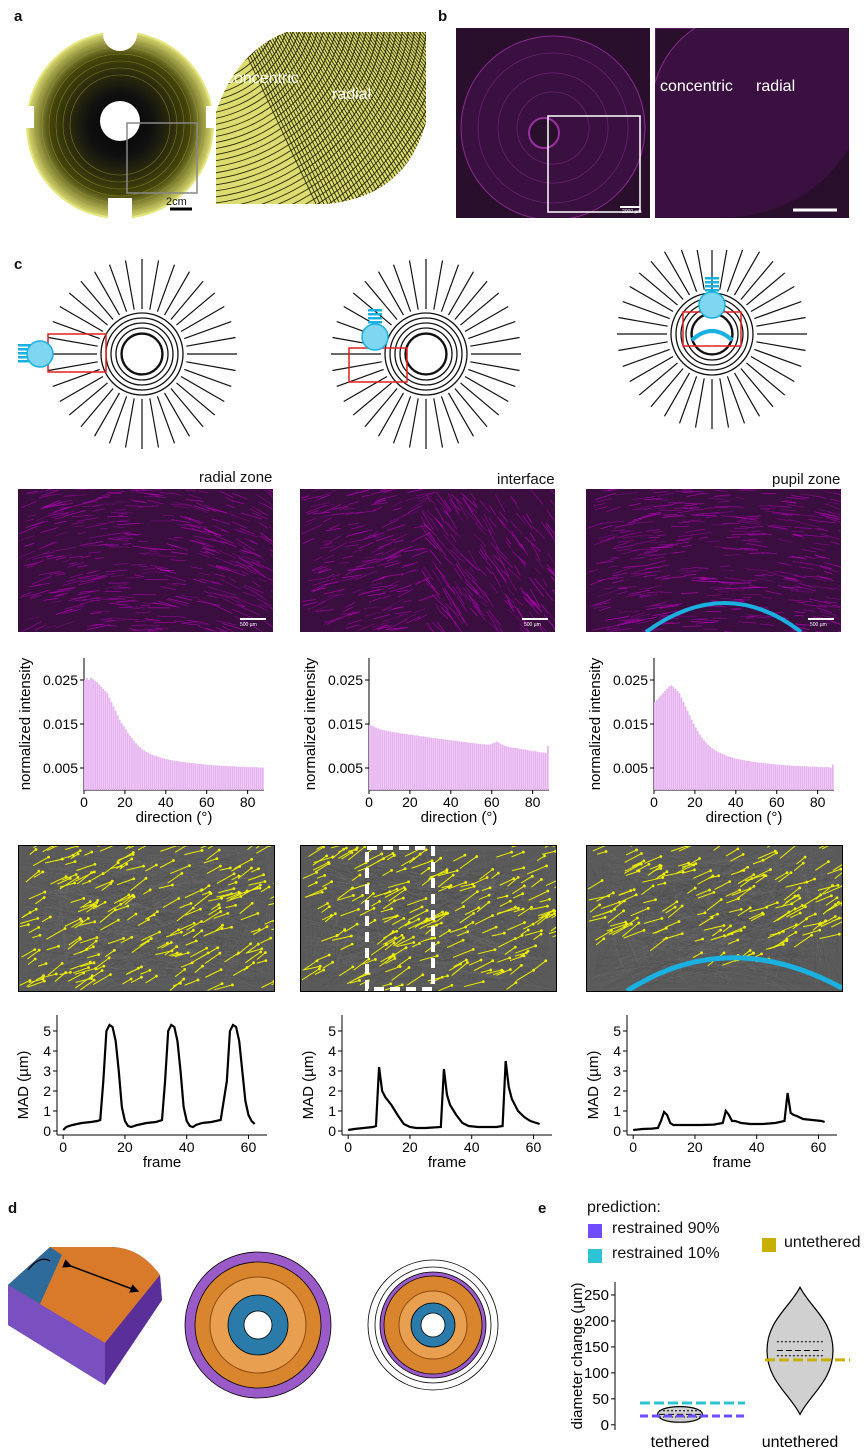  Describe the element at coordinates (174, 817) in the screenshot. I see `hist0-x-label: direction (°)` at that location.